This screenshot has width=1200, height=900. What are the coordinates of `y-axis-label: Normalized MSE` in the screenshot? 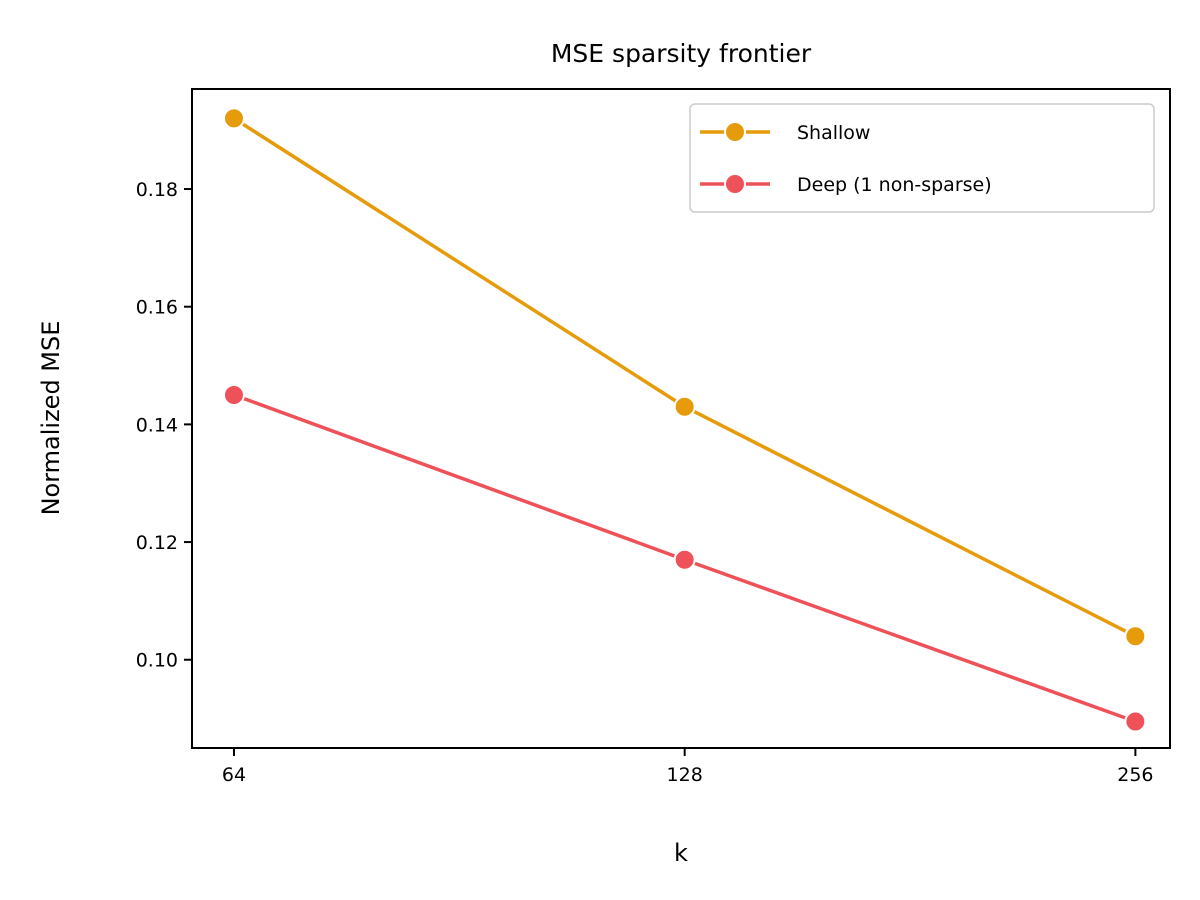 It's located at (51, 418).